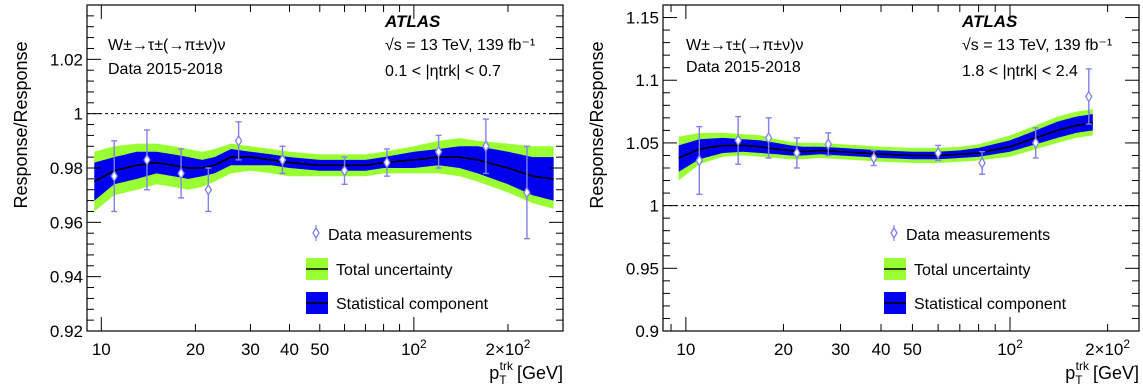  I want to click on legend-data-text-left: Data measurements, so click(400, 235).